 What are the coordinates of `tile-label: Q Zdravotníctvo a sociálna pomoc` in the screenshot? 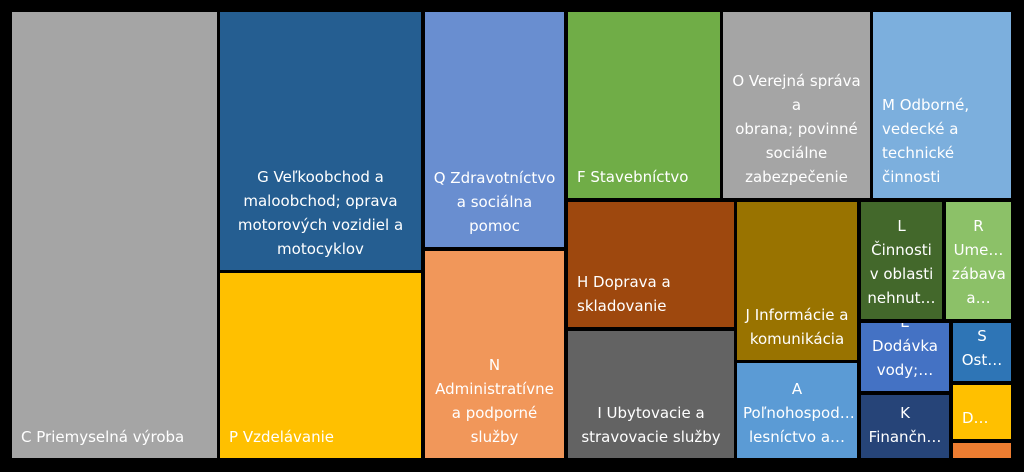 It's located at (494, 202).